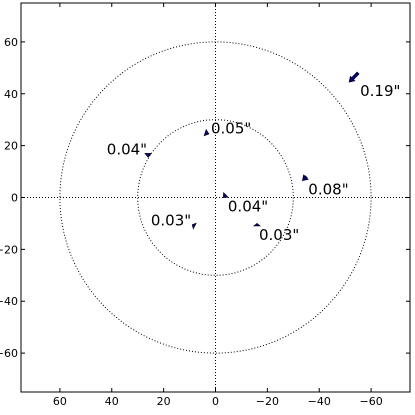  Describe the element at coordinates (267, 401) in the screenshot. I see `x-tick-label: −20` at that location.